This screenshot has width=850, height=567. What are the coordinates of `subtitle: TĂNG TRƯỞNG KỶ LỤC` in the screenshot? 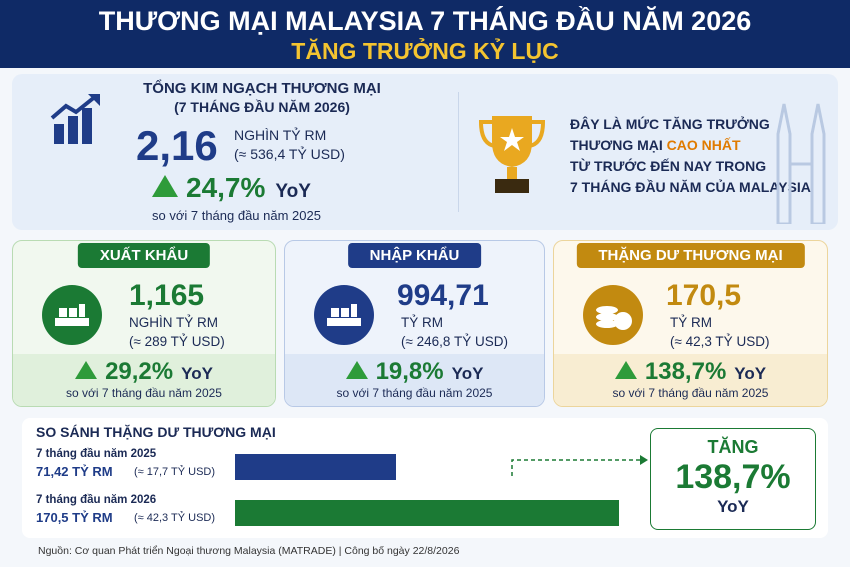 It's located at (425, 51).